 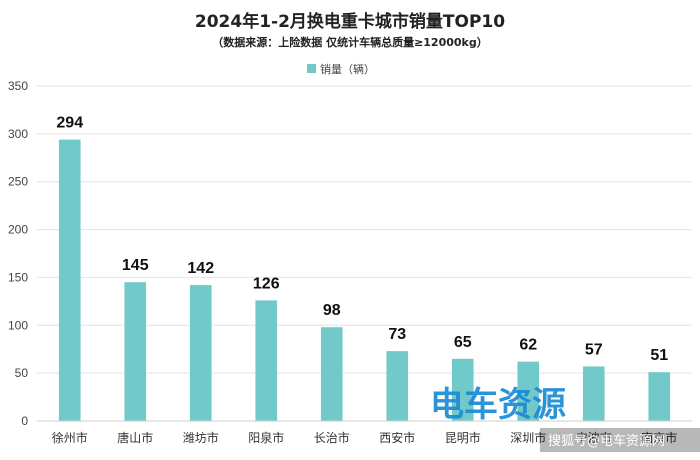 I want to click on x-tick-label: 徐州市, so click(x=70, y=437).